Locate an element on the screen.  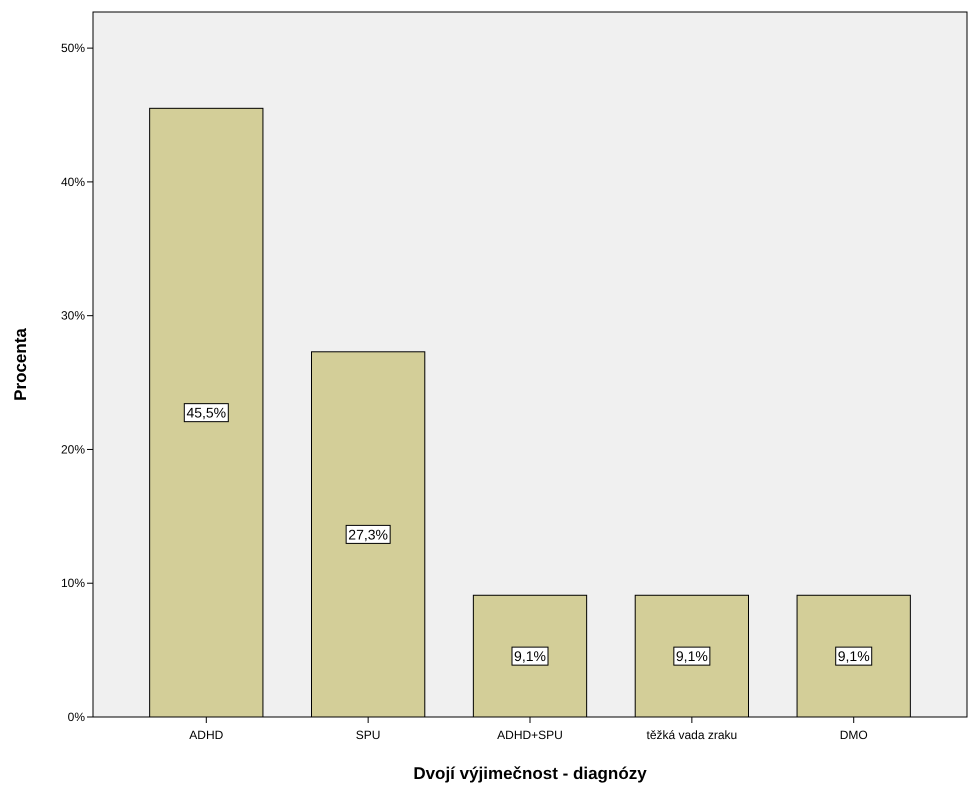
y-tick-label: 20% is located at coordinates (73, 449).